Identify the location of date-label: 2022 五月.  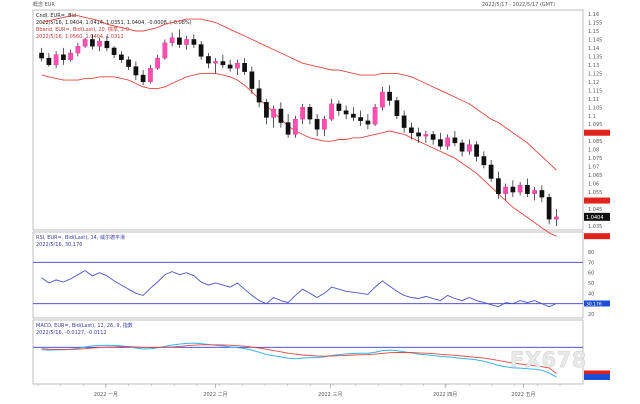
(523, 395).